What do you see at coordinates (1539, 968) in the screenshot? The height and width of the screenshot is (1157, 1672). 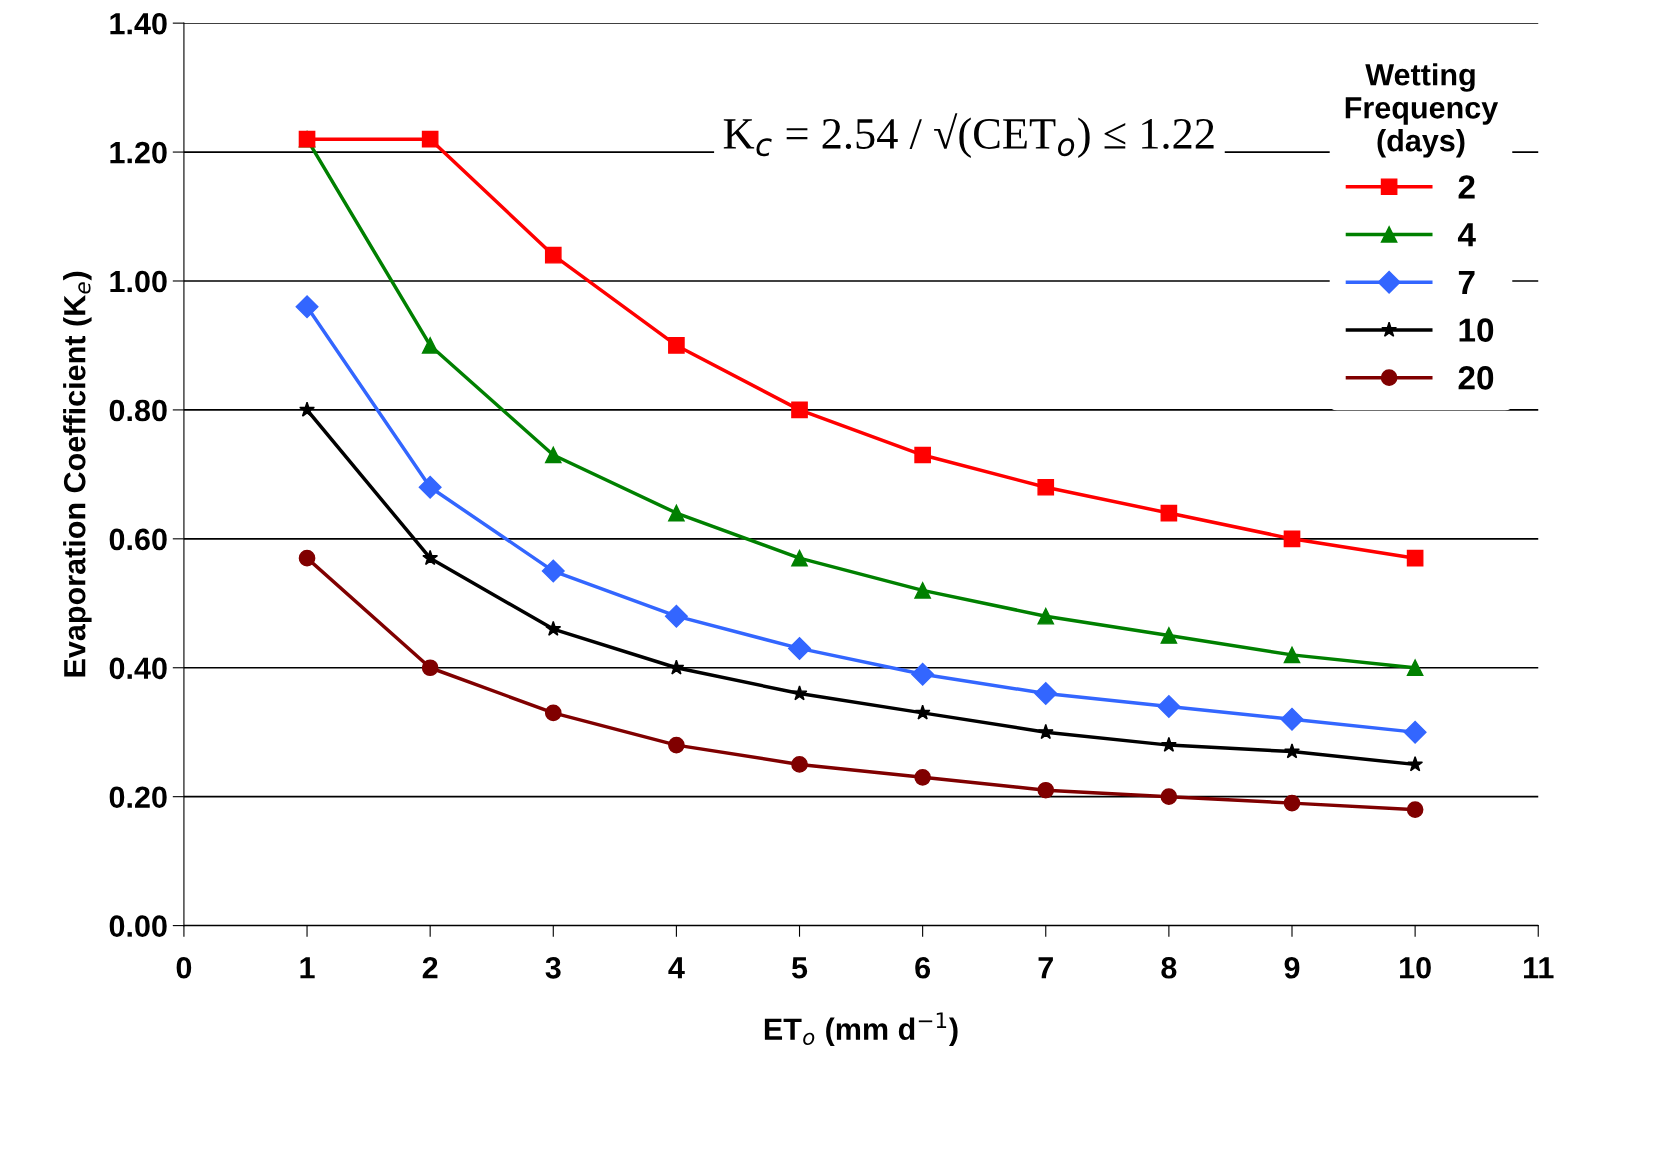 I see `x-tick-label: 11` at bounding box center [1539, 968].